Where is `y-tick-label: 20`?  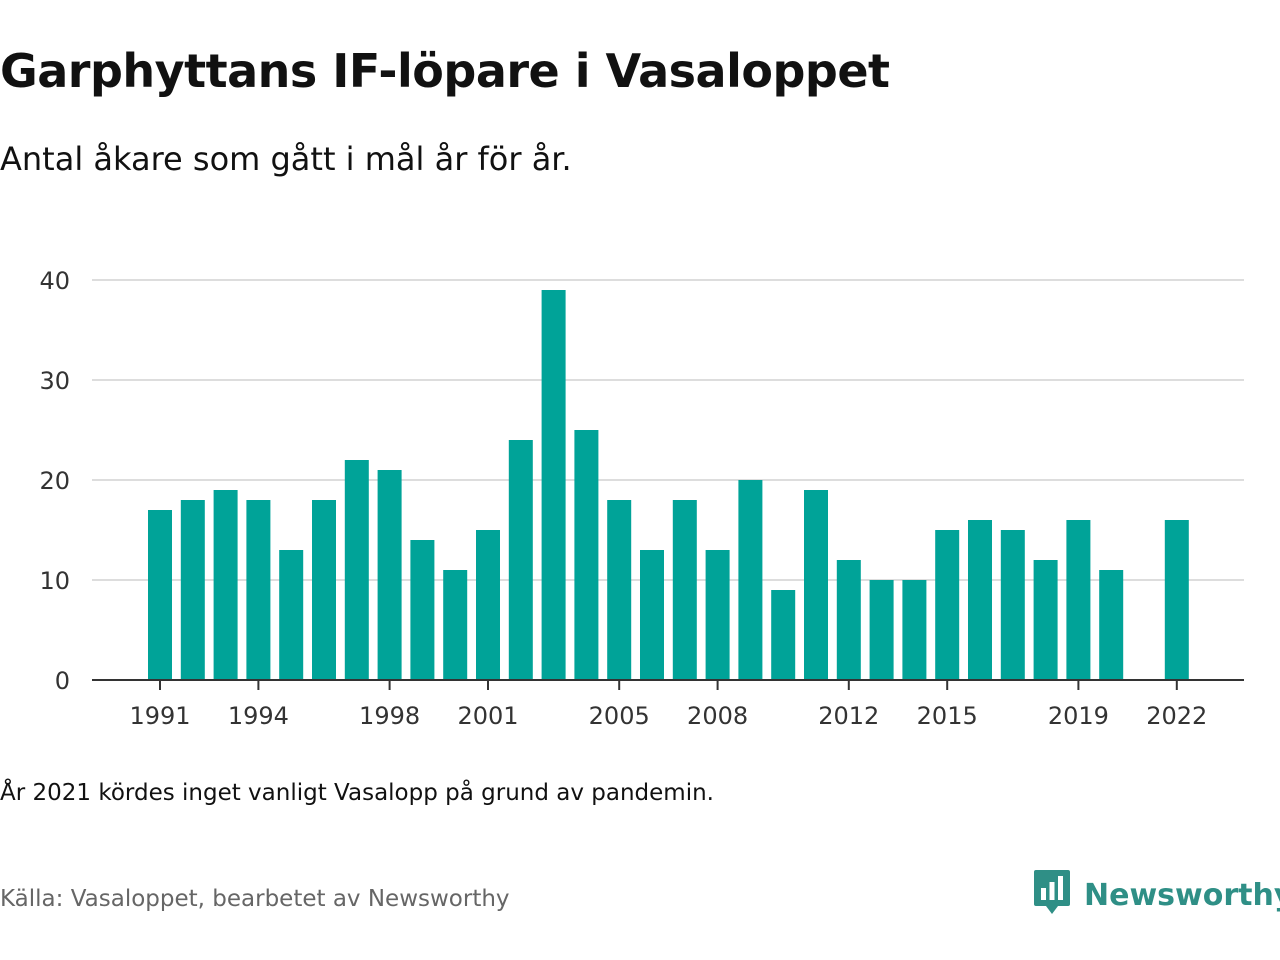
y-tick-label: 20 is located at coordinates (54, 481).